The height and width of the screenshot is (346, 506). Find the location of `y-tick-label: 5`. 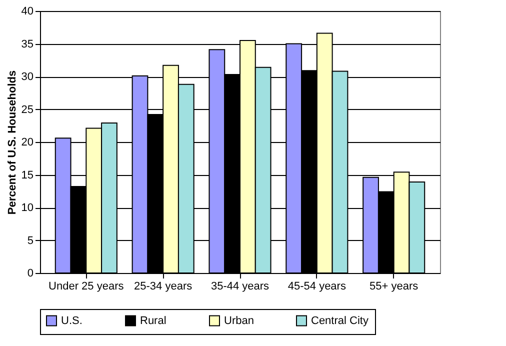

y-tick-label: 5 is located at coordinates (30, 240).